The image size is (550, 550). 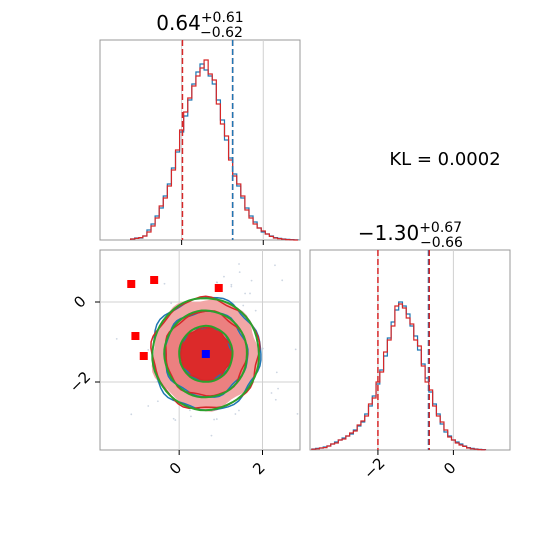 What do you see at coordinates (222, 18) in the screenshot?
I see `title-x1-plus: +0.61` at bounding box center [222, 18].